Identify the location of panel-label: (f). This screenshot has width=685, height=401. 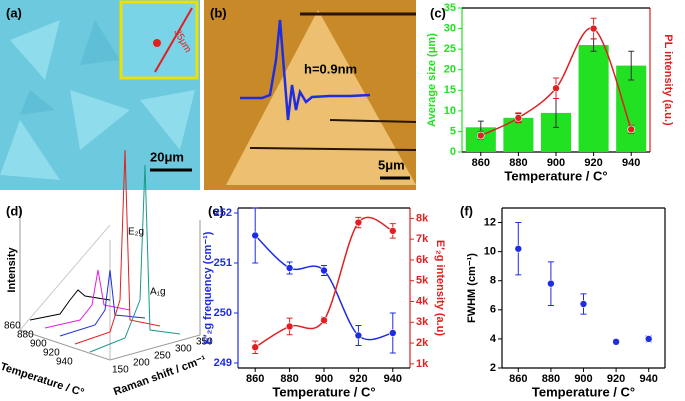
(466, 210).